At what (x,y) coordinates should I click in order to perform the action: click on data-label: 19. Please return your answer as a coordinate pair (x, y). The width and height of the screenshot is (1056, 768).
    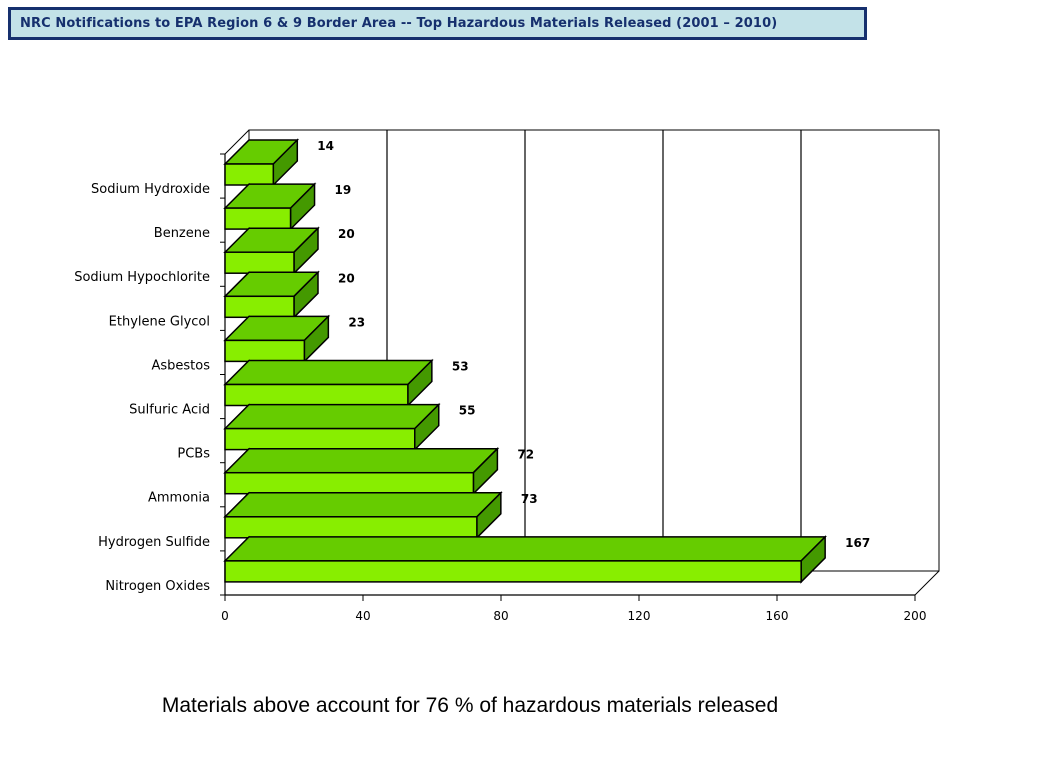
    Looking at the image, I should click on (343, 190).